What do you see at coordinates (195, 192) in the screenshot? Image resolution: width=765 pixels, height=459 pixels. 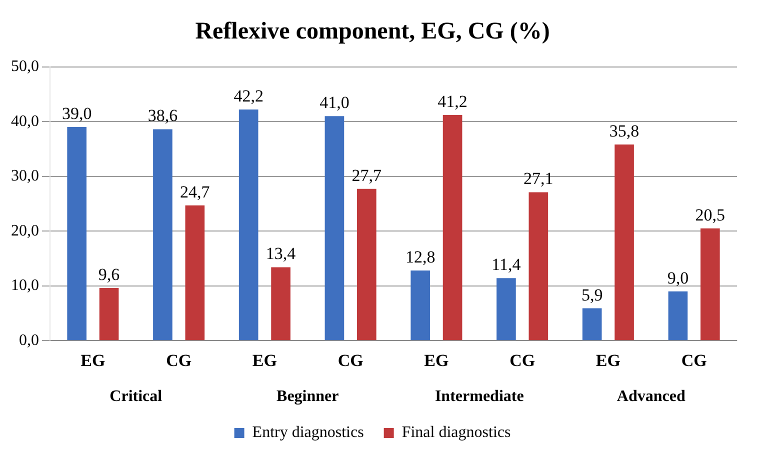 I see `data-label: 24,7` at bounding box center [195, 192].